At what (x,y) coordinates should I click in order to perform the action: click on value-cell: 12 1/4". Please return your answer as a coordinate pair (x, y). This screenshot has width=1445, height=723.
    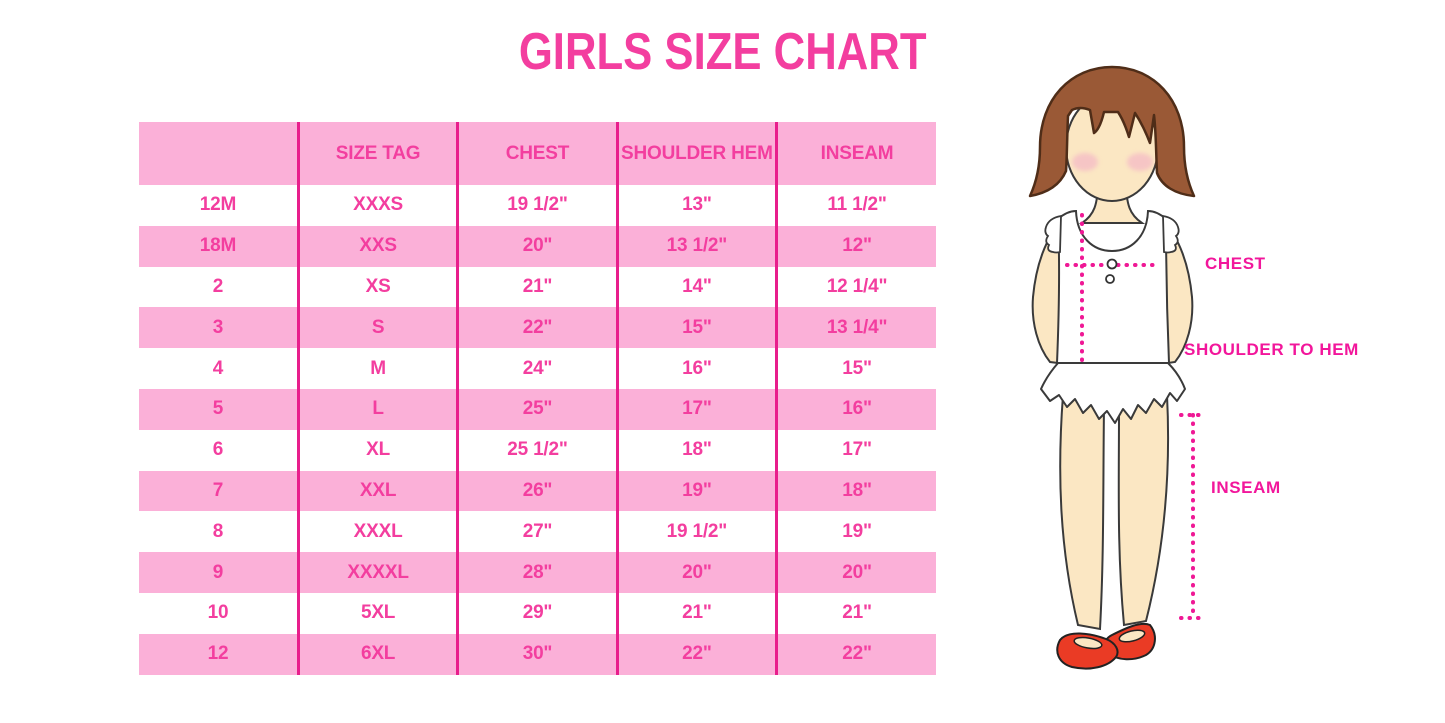
    Looking at the image, I should click on (855, 287).